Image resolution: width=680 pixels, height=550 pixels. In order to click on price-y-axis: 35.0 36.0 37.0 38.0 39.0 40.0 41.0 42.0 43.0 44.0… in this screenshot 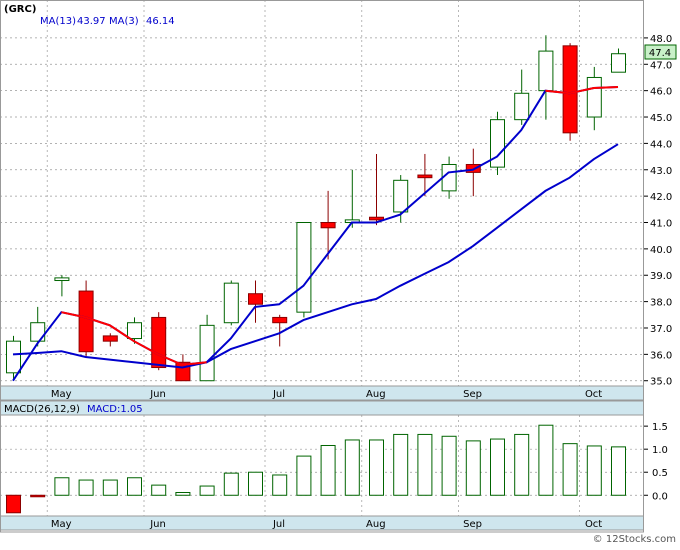, I will do `click(658, 211)`.